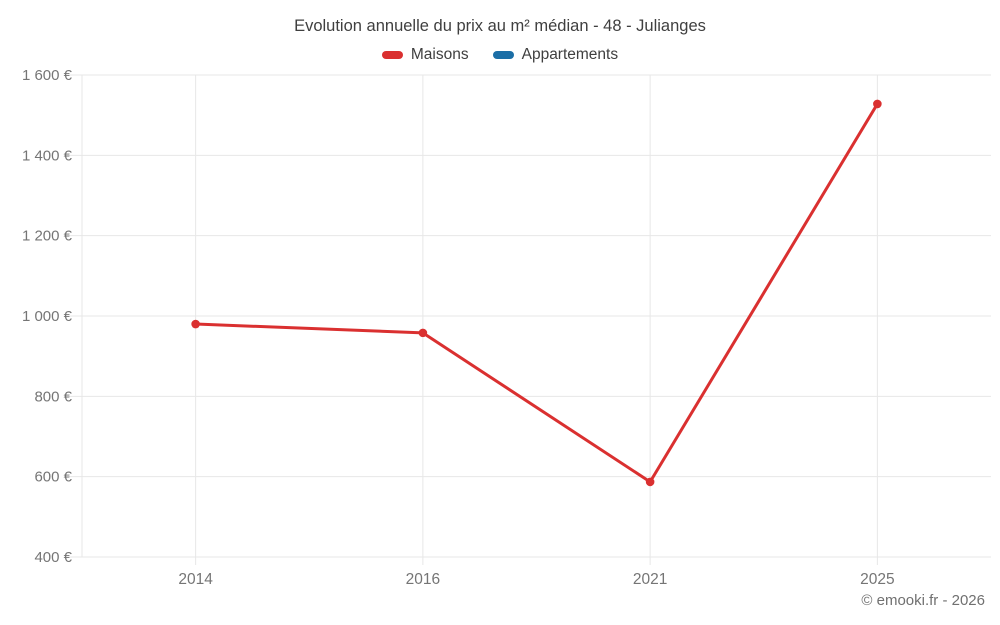 The image size is (1000, 625). Describe the element at coordinates (47, 155) in the screenshot. I see `y-tick-label: 1 400 €` at that location.